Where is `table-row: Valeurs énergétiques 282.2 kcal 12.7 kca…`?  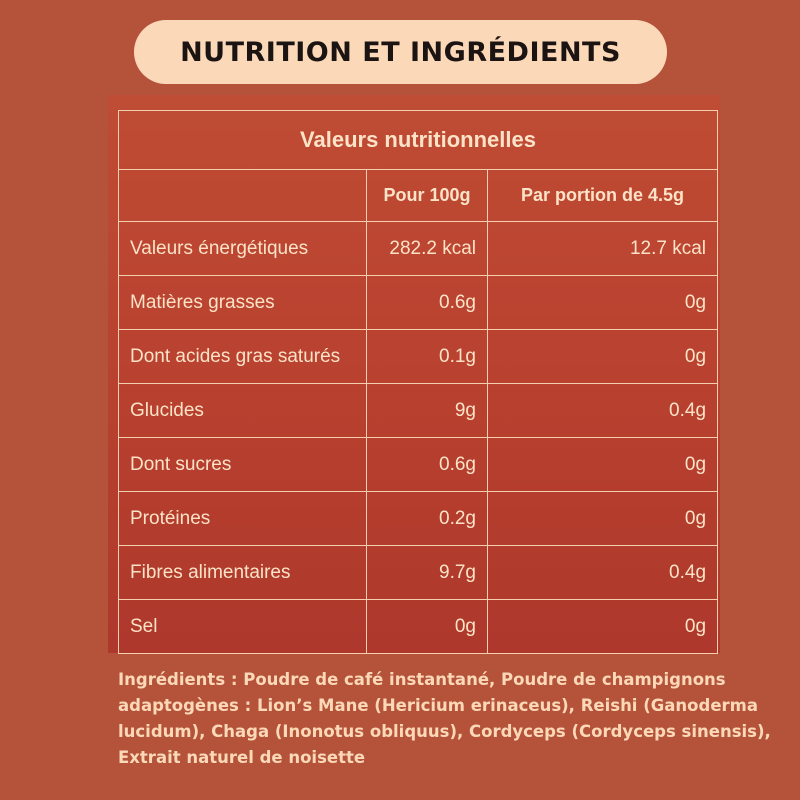 table-row: Valeurs énergétiques 282.2 kcal 12.7 kca… is located at coordinates (418, 248).